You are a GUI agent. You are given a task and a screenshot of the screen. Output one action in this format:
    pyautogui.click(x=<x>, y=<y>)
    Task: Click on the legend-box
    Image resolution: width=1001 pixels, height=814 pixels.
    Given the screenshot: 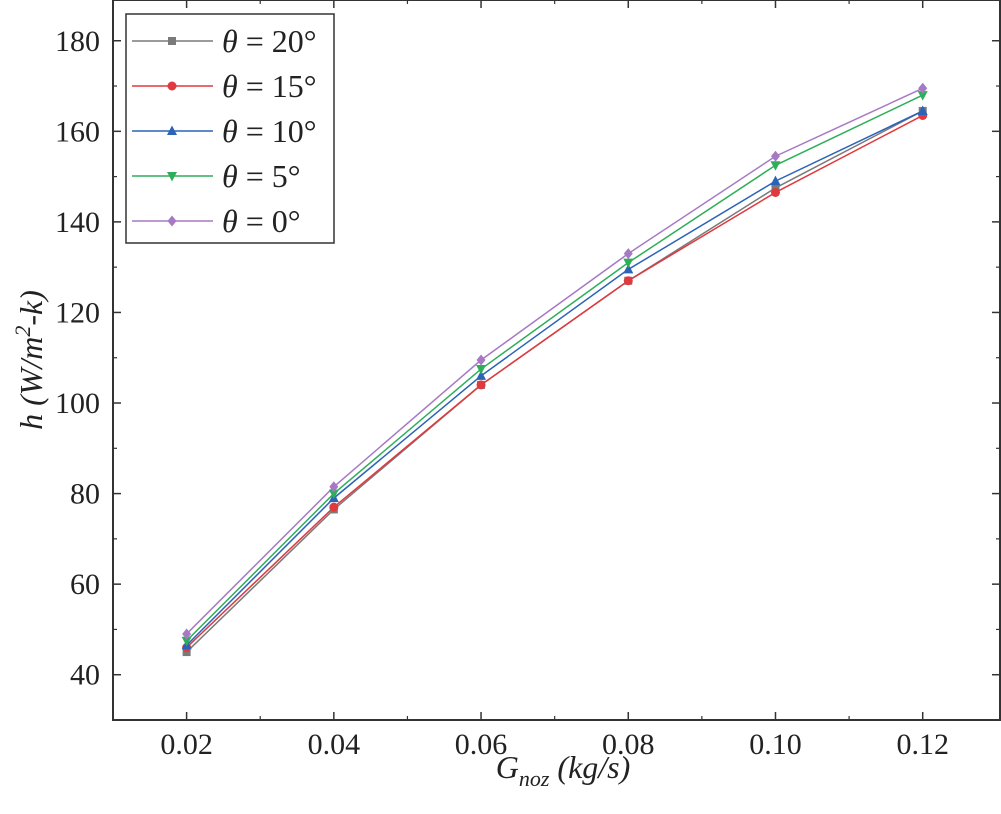 What is the action you would take?
    pyautogui.click(x=230, y=128)
    